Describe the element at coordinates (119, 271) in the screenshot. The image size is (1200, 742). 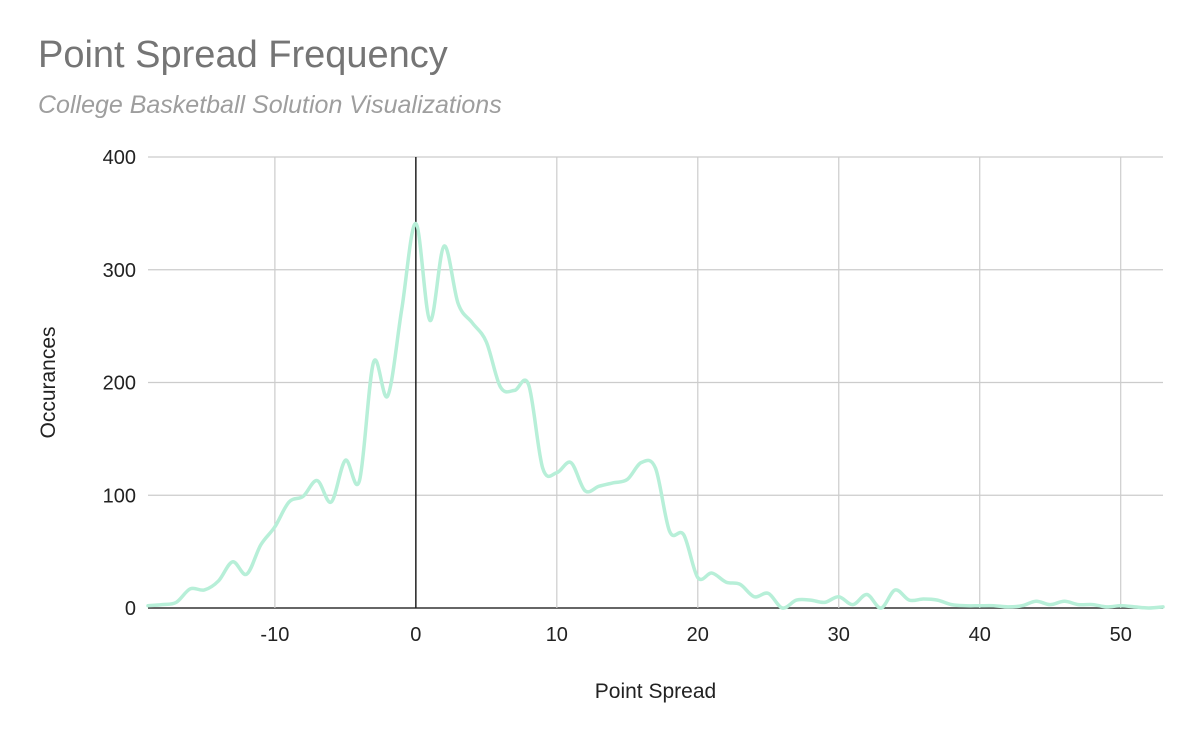
I see `y-tick-label: 300` at that location.